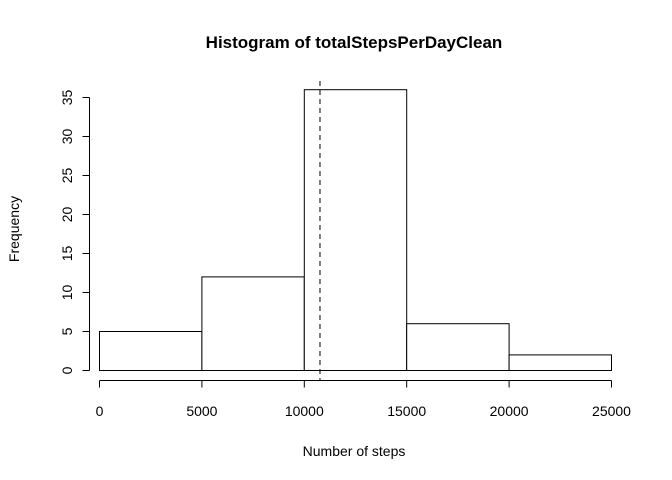 This screenshot has width=672, height=480. What do you see at coordinates (363, 399) in the screenshot?
I see `x-axis: 0 5000 10000 15000 20000 25000` at bounding box center [363, 399].